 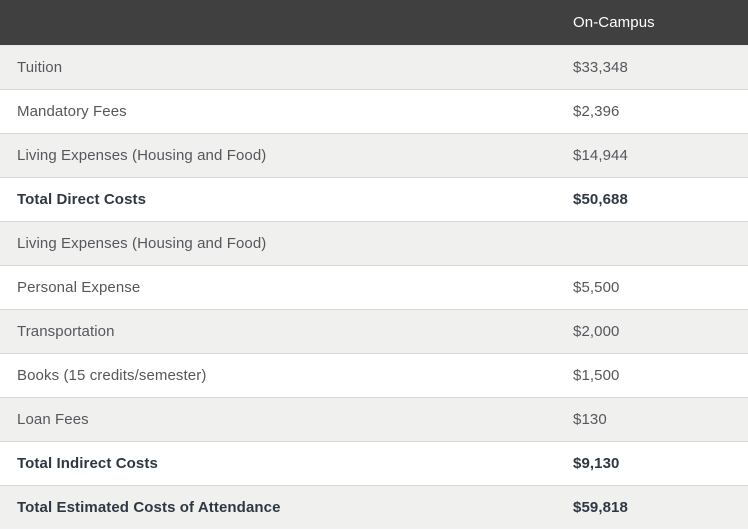 I want to click on row-value: $14,944, so click(x=652, y=155).